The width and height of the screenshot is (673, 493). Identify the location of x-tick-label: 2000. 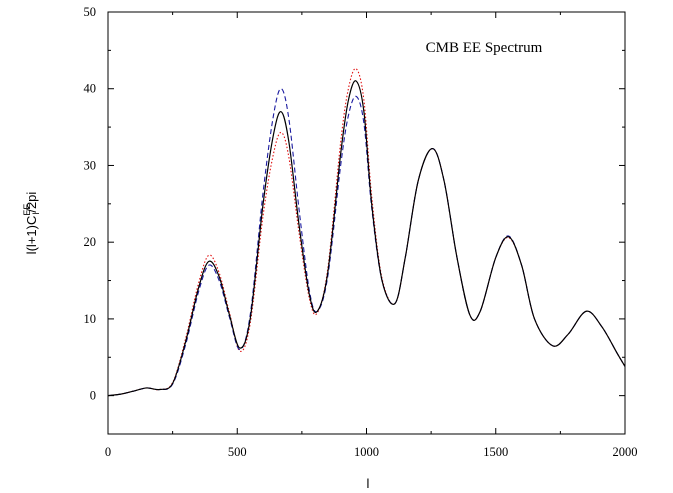
(625, 452).